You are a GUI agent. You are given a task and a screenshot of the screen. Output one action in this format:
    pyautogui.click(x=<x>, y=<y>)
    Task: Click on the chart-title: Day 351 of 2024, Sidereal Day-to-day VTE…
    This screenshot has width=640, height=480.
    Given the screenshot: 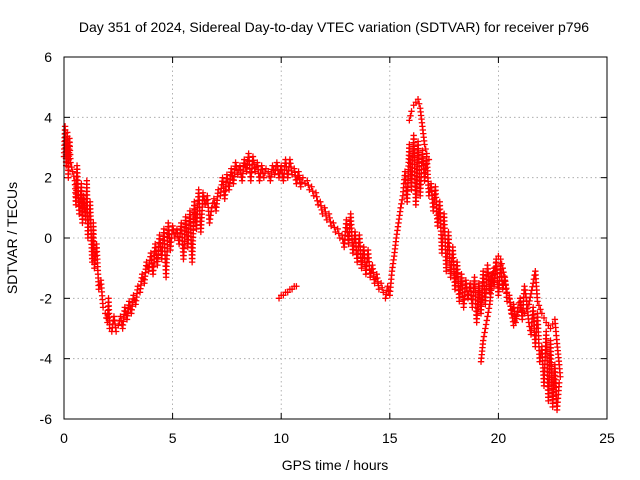 What is the action you would take?
    pyautogui.click(x=334, y=27)
    